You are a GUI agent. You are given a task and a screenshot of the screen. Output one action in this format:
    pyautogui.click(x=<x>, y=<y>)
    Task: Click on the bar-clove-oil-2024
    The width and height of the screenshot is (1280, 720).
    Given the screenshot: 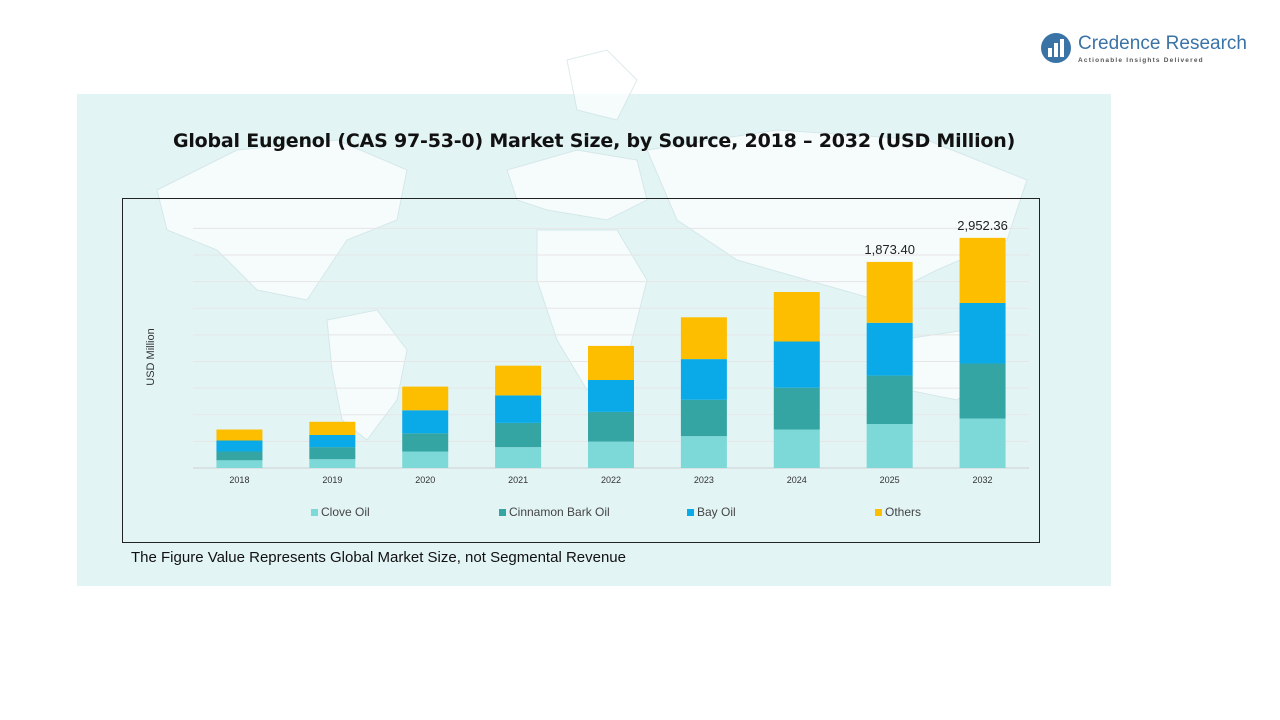 What is the action you would take?
    pyautogui.click(x=796, y=448)
    